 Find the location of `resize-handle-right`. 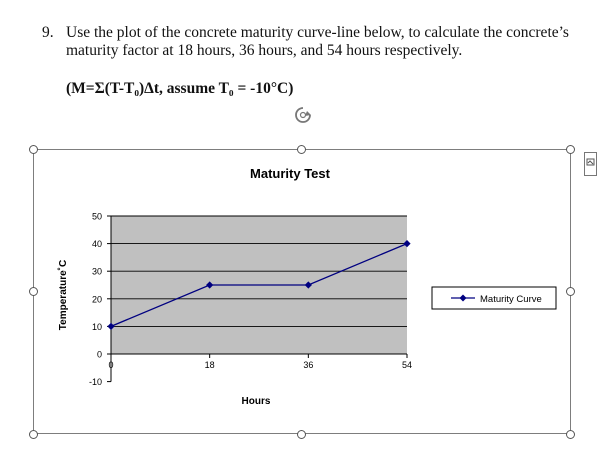

resize-handle-right is located at coordinates (570, 291).